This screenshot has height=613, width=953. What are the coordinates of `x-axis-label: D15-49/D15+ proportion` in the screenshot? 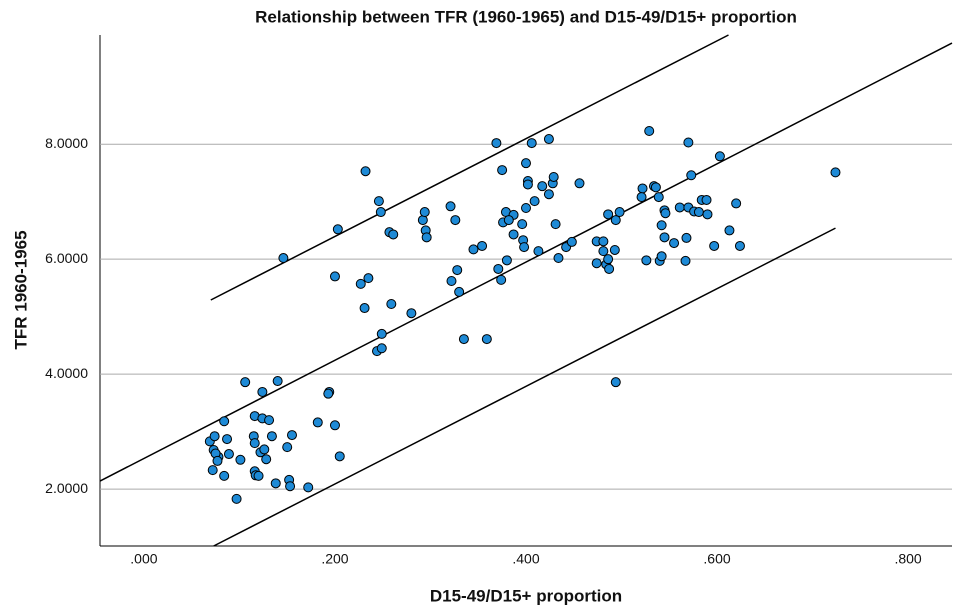 It's located at (526, 595).